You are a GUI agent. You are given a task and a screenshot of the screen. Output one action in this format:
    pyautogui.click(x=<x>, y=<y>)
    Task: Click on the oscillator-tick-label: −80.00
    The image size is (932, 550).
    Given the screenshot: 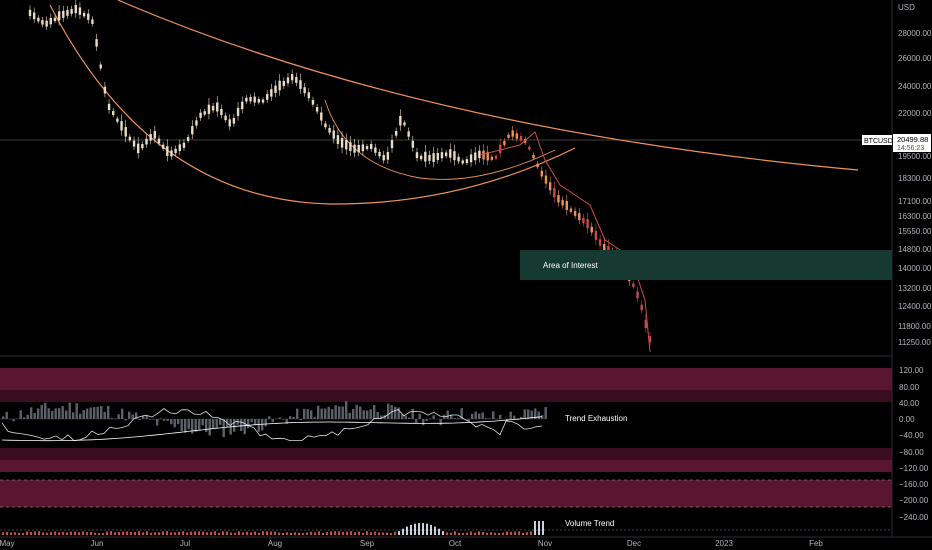 What is the action you would take?
    pyautogui.click(x=911, y=452)
    